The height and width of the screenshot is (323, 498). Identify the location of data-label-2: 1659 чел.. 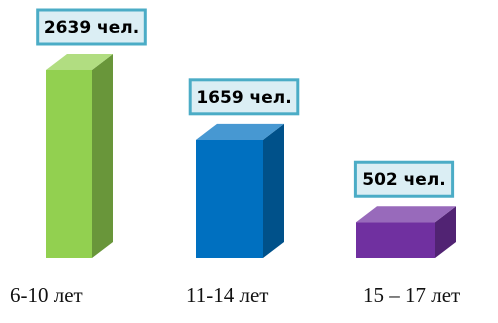
(244, 97).